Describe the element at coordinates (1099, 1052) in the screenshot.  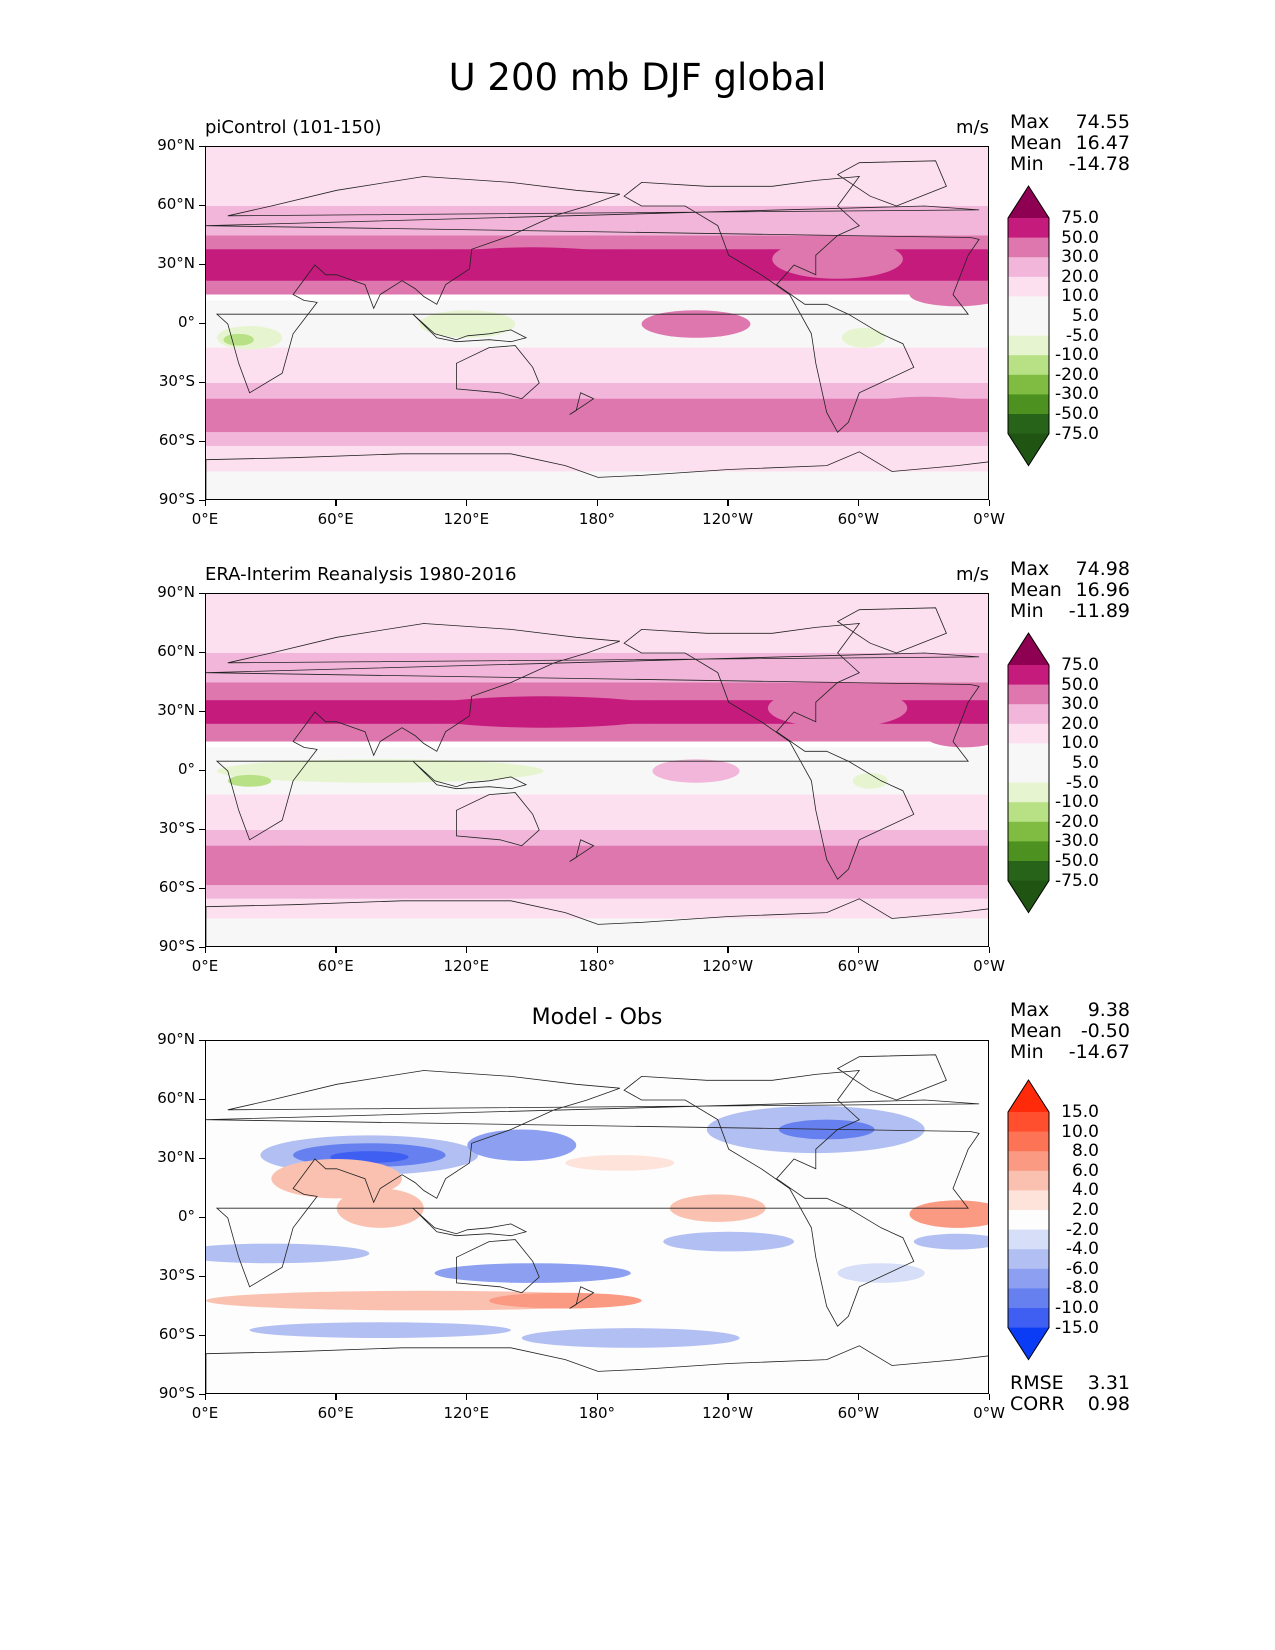
I see `stat-min-value: -14.67` at that location.